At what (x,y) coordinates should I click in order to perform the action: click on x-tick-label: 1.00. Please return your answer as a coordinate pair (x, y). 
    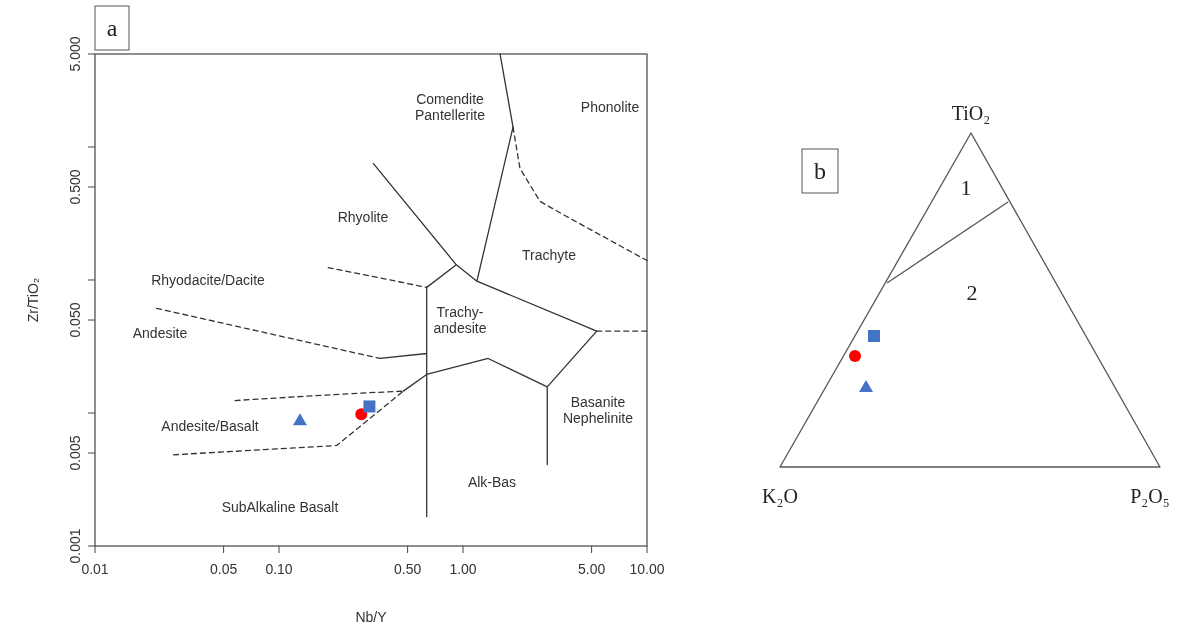
    Looking at the image, I should click on (463, 569).